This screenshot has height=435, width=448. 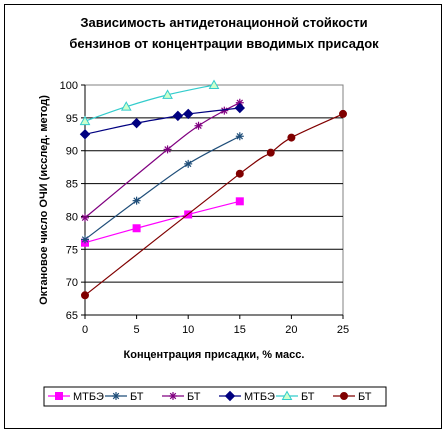 What do you see at coordinates (365, 397) in the screenshot?
I see `legend-label-5: БТ` at bounding box center [365, 397].